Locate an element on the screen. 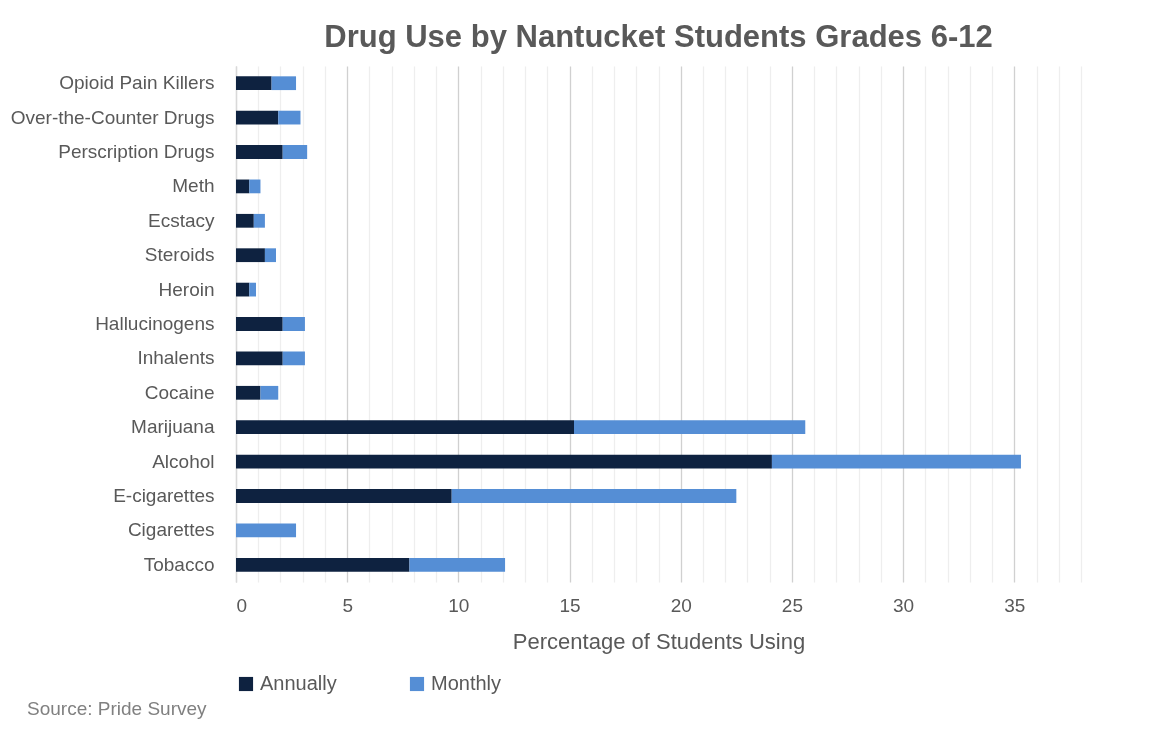 This screenshot has width=1166, height=734. x-tick-label: 30 is located at coordinates (904, 605).